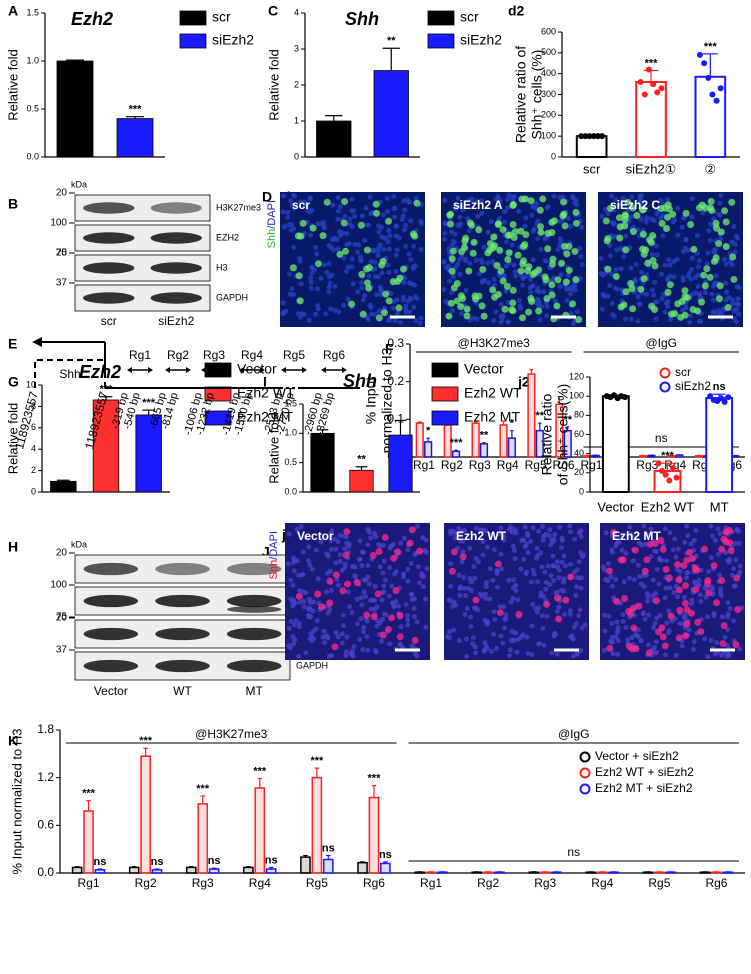  What do you see at coordinates (273, 448) in the screenshot?
I see `y-axis-label: Relative fold` at bounding box center [273, 448].